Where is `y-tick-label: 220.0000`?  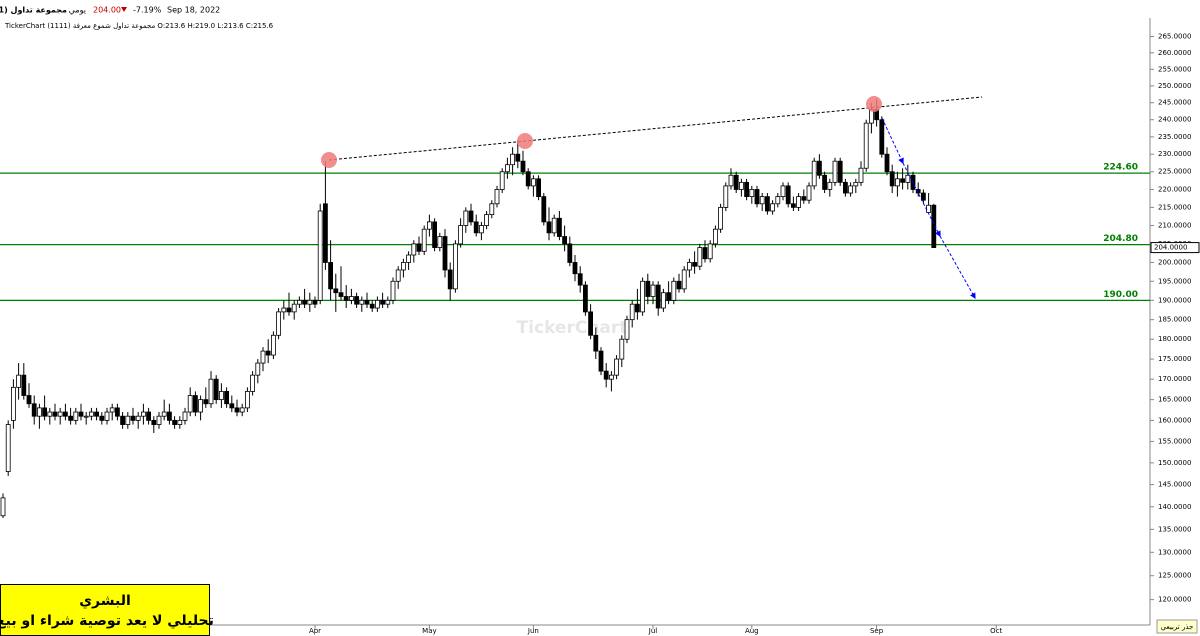
y-tick-label: 220.0000 is located at coordinates (1174, 189).